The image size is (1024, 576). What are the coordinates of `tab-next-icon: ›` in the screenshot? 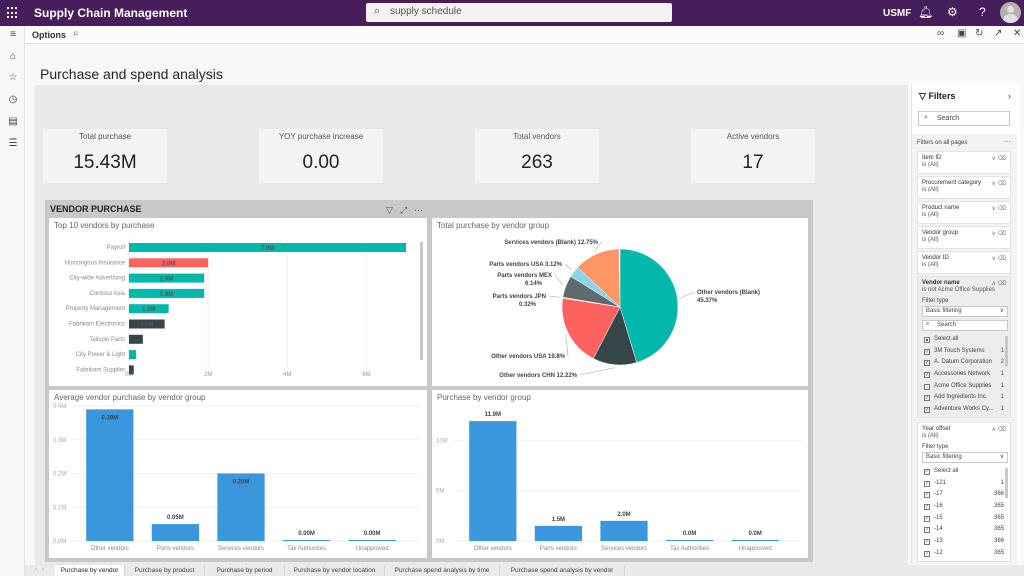 It's located at (43, 570).